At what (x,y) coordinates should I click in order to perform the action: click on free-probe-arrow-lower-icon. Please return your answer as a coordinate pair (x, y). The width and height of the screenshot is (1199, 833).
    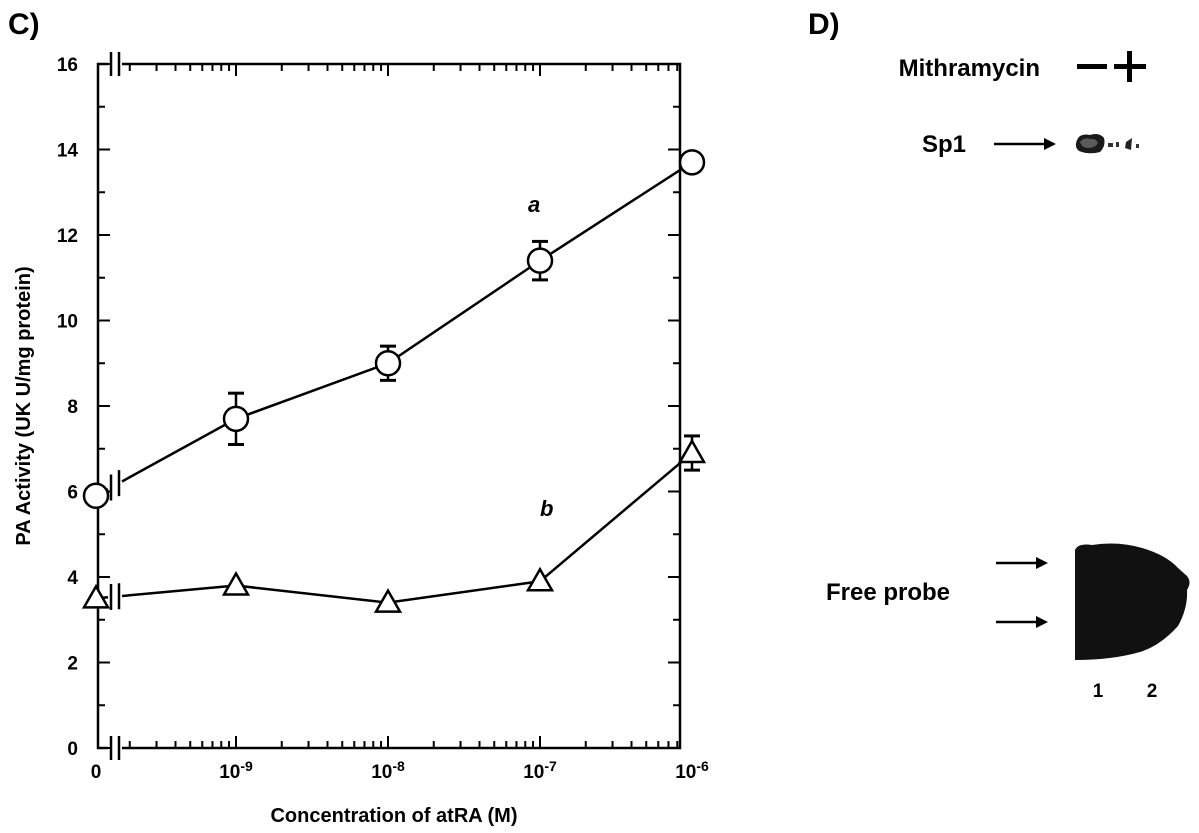
    Looking at the image, I should click on (1022, 622).